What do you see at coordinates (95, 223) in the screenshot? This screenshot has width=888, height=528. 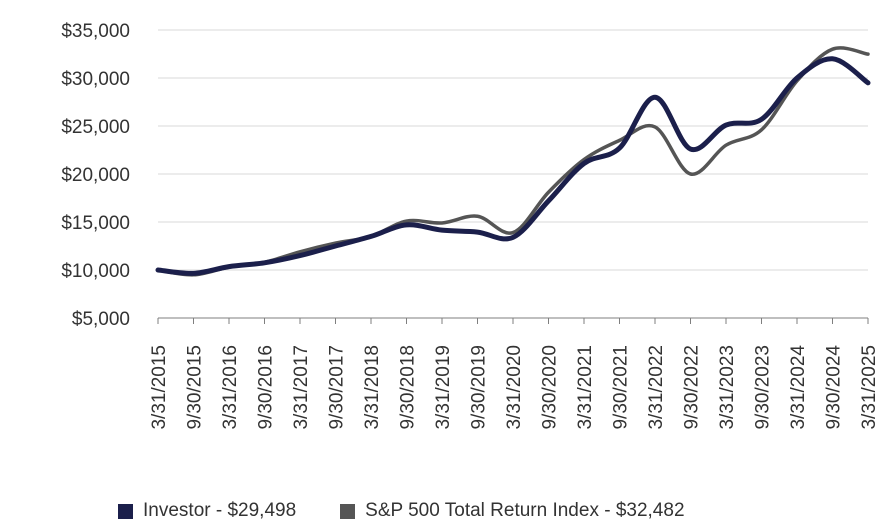 I see `y-tick-label: $15,000` at bounding box center [95, 223].